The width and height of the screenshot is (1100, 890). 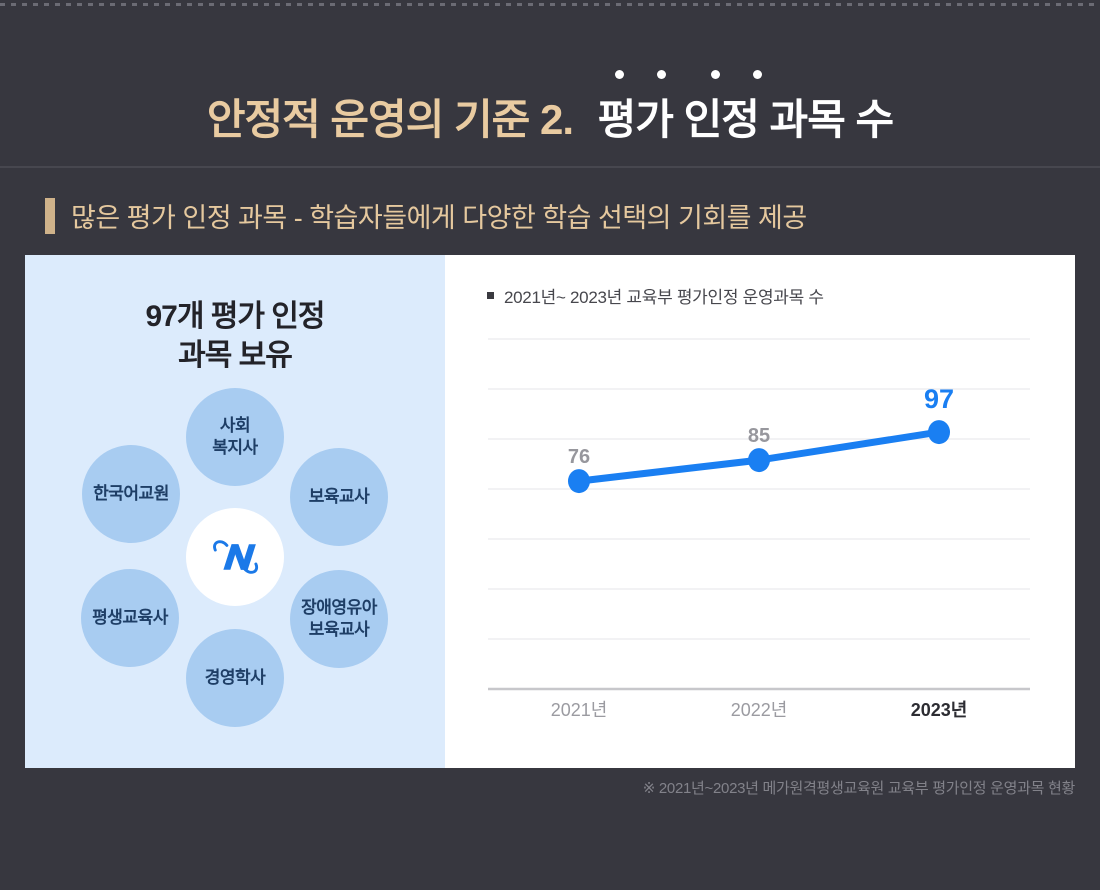 What do you see at coordinates (131, 494) in the screenshot?
I see `subject-circle-korean-teacher: 한국어교원` at bounding box center [131, 494].